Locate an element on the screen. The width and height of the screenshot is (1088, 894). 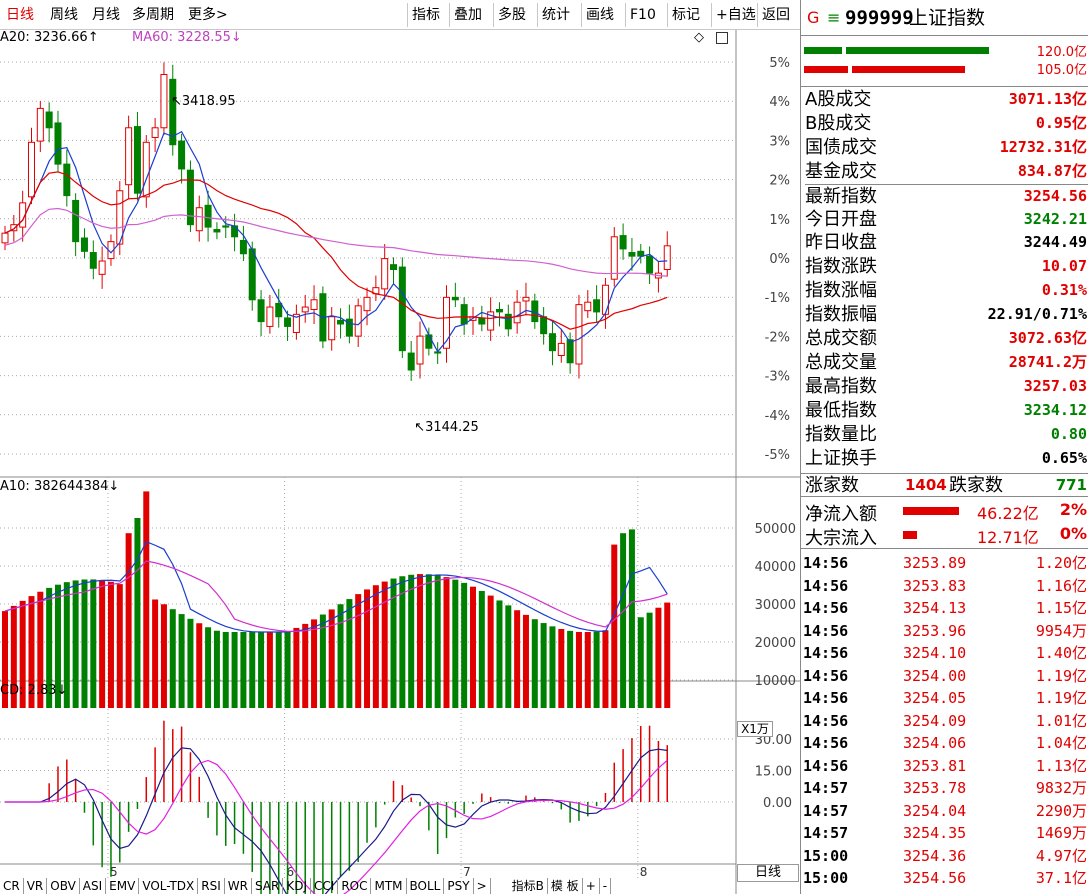
tick-time: 15:00 is located at coordinates (826, 878).